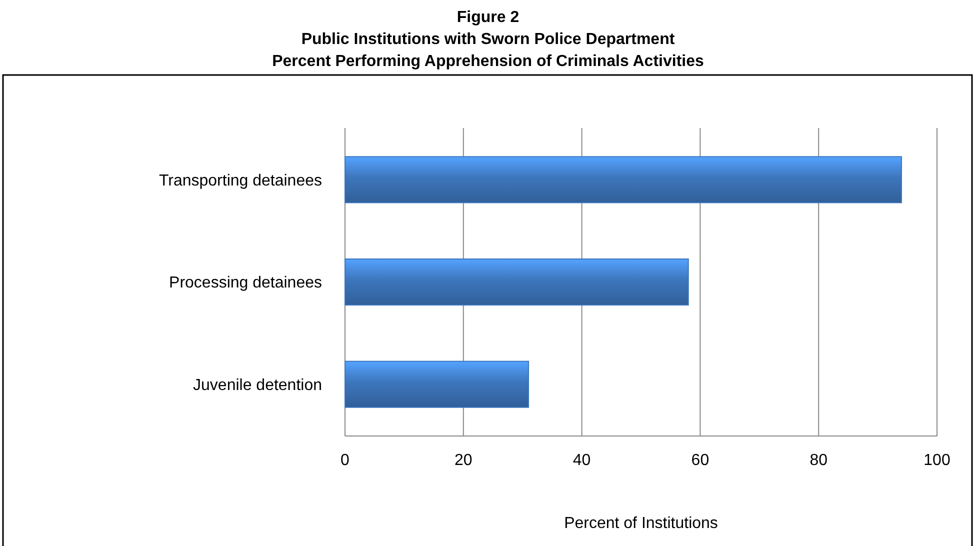  What do you see at coordinates (245, 283) in the screenshot?
I see `y-tick-label: Processing detainees` at bounding box center [245, 283].